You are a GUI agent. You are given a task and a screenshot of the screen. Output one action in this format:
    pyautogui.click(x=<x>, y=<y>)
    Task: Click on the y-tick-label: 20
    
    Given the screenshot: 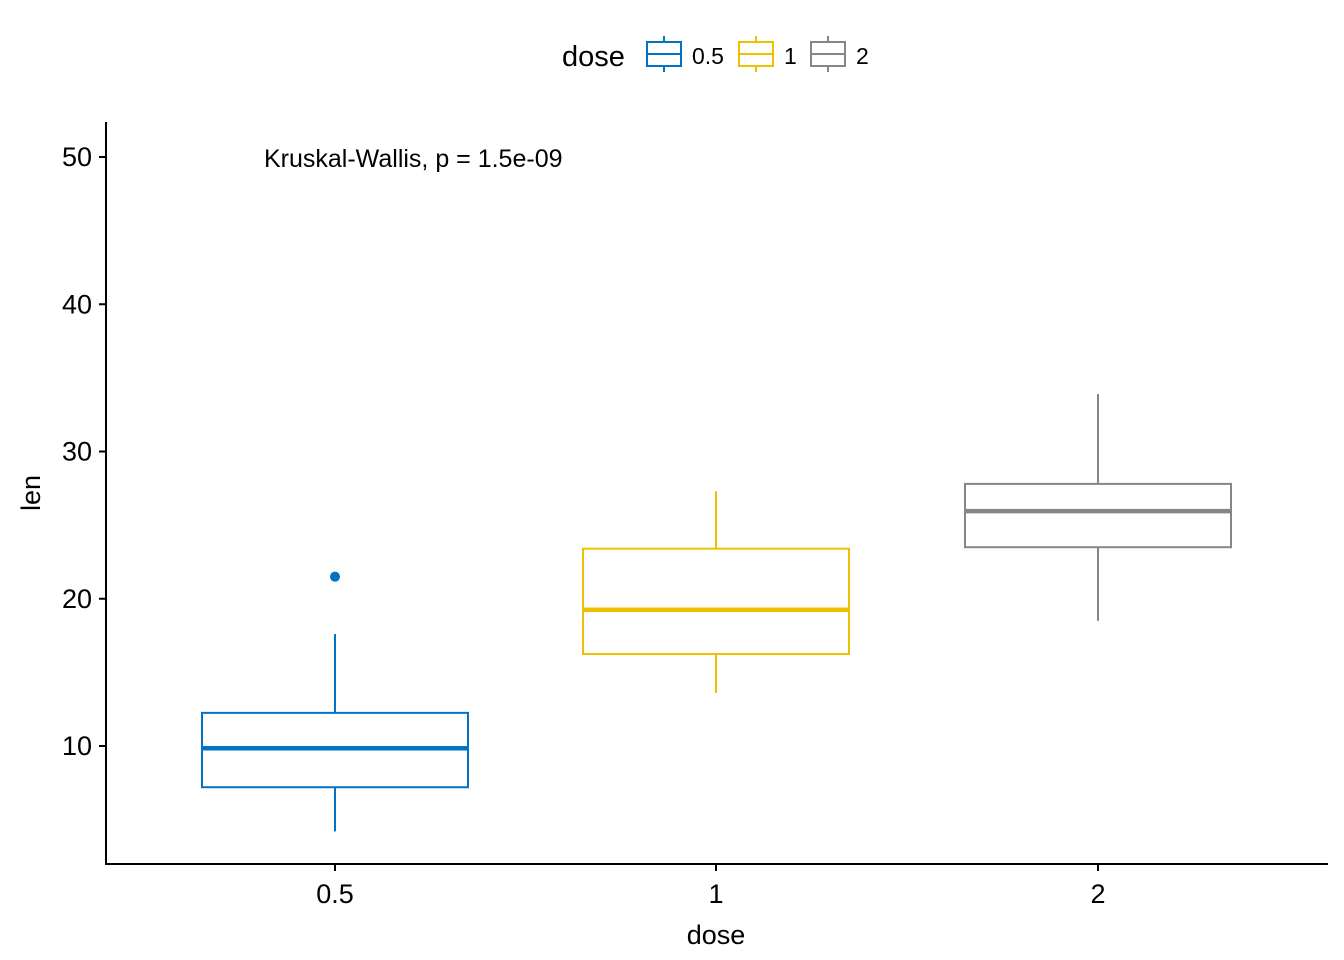 What is the action you would take?
    pyautogui.click(x=77, y=599)
    